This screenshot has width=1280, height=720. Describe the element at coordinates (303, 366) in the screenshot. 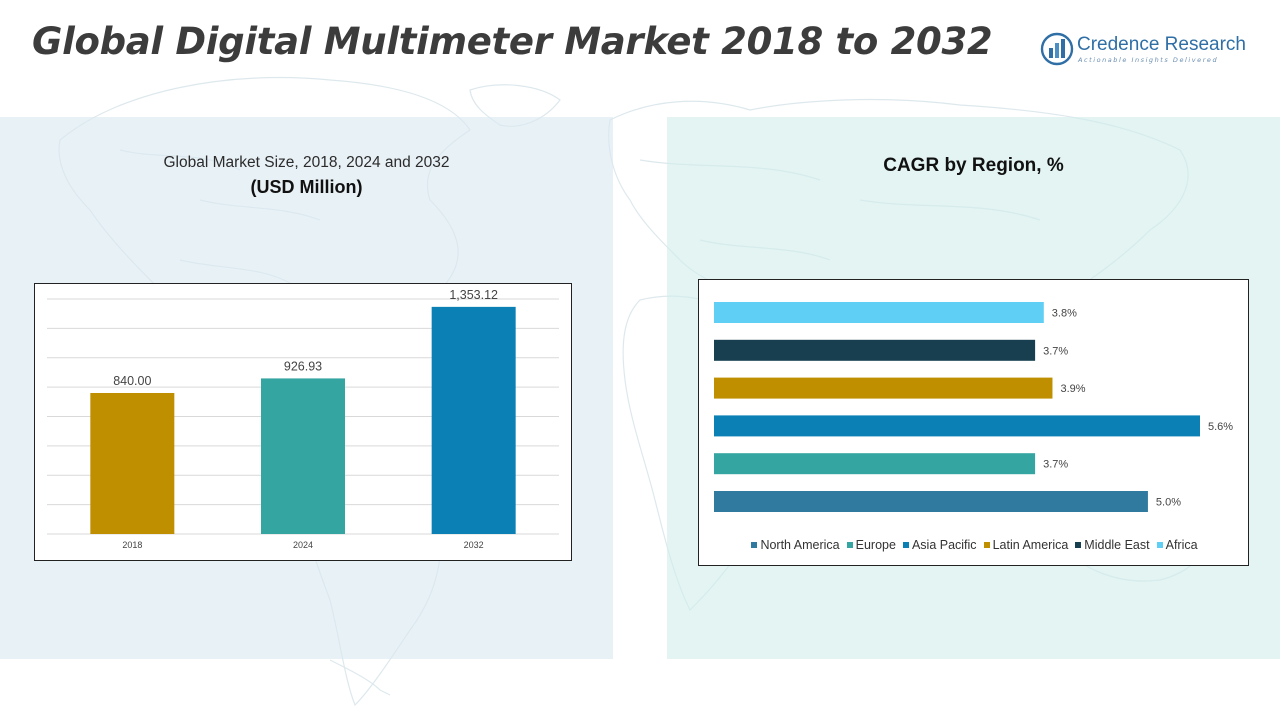

I see `value-label-2024: 926.93` at that location.